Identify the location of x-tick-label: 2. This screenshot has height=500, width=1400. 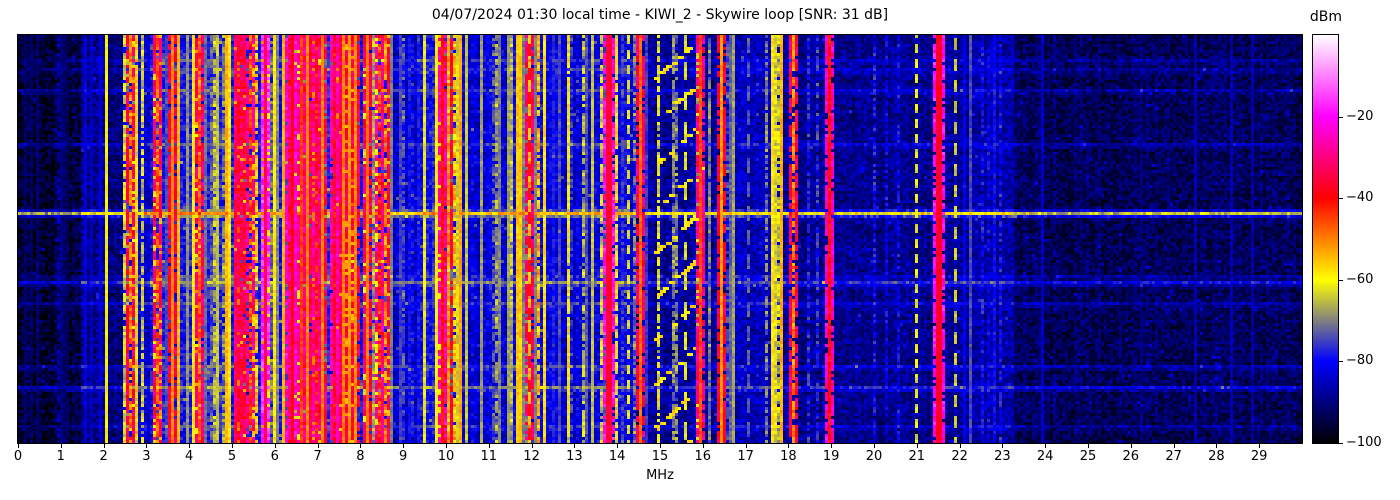
(103, 456).